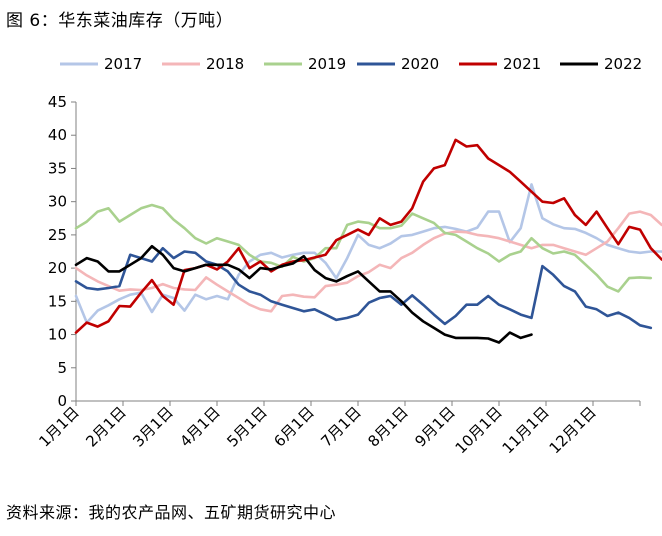 This screenshot has width=662, height=536. I want to click on figure-source: 资料来源：我的农产品网、五矿期货研究中心, so click(171, 512).